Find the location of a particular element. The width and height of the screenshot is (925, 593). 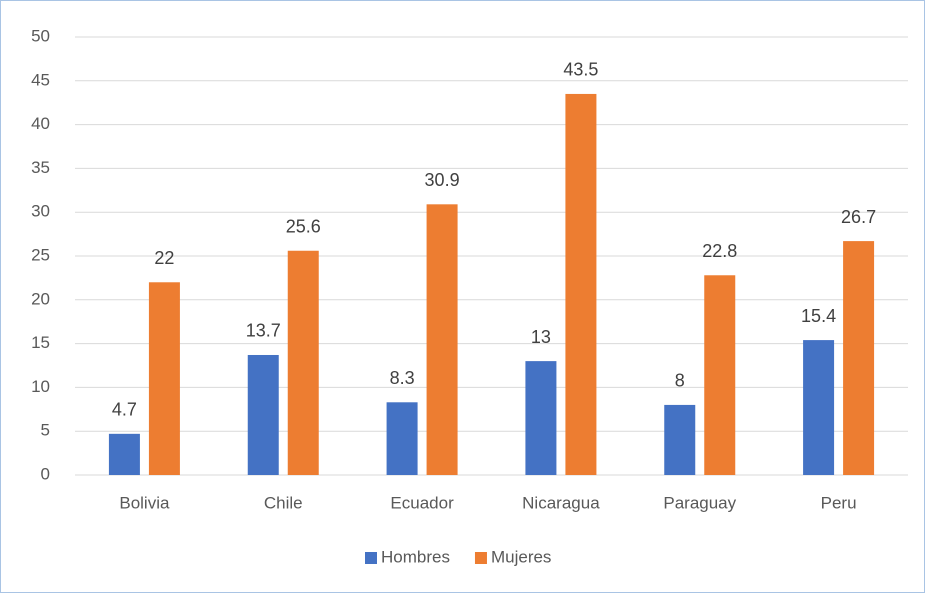

x-tick-label: Nicaragua is located at coordinates (561, 502).